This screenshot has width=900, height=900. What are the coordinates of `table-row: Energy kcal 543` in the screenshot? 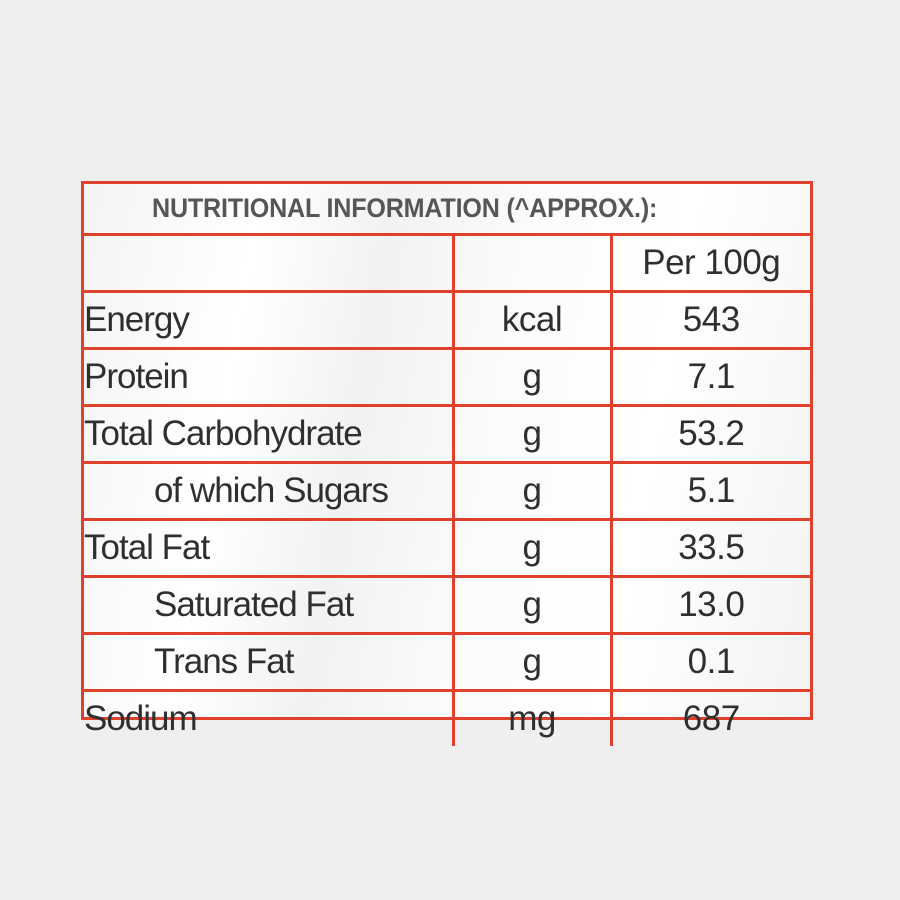 It's located at (447, 320).